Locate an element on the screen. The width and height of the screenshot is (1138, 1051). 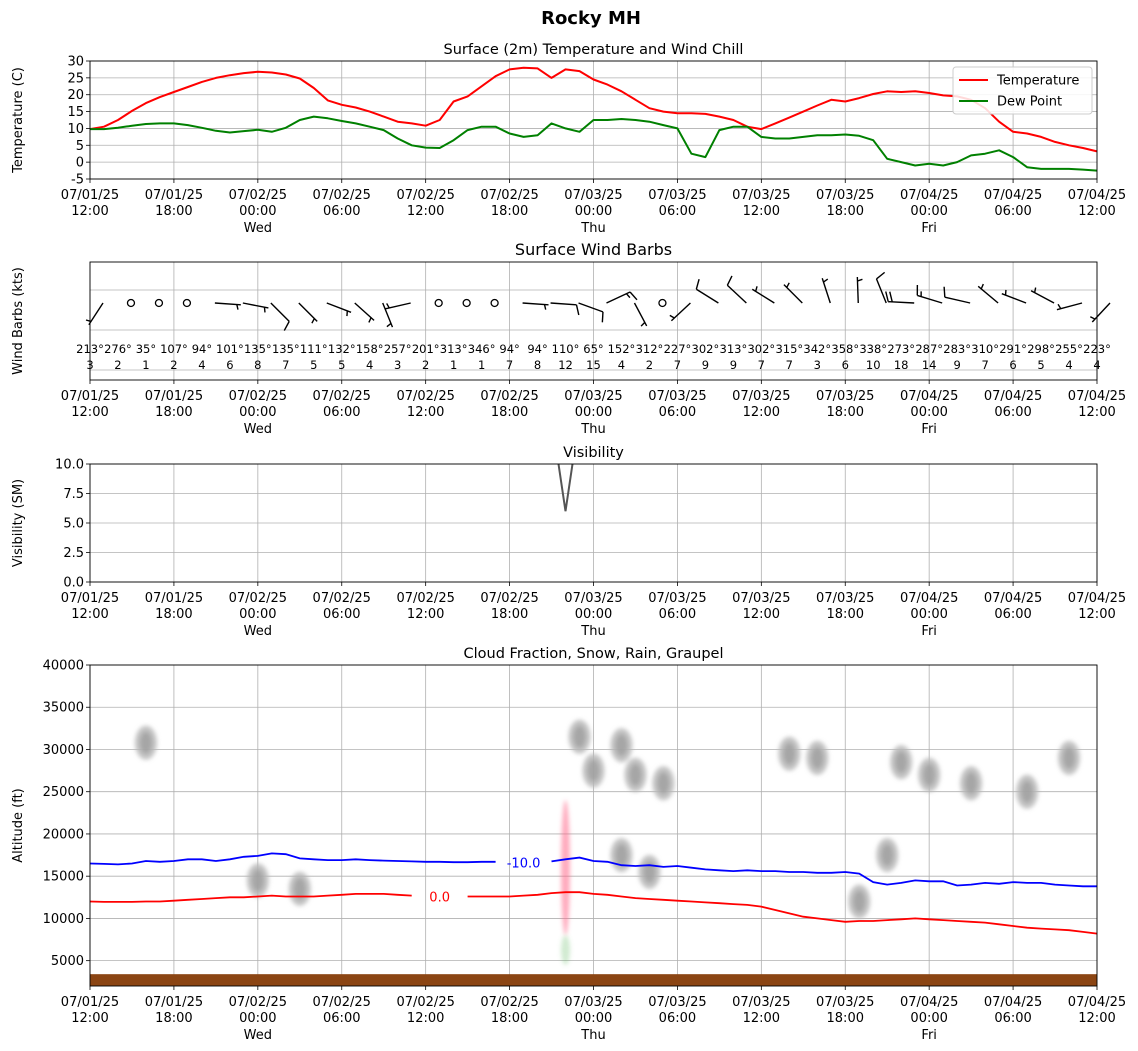
wind-direction-label: 94° is located at coordinates (537, 349).